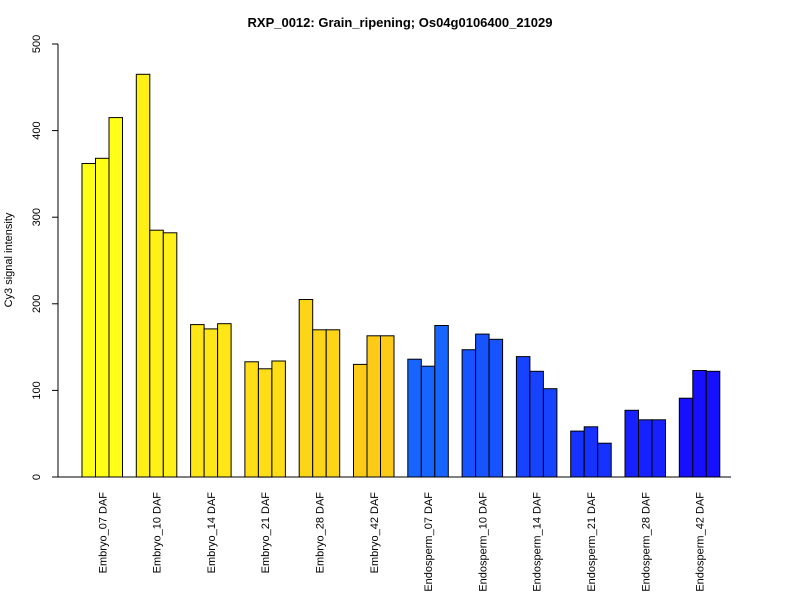  Describe the element at coordinates (320, 533) in the screenshot. I see `category-label: Embryo_28 DAF` at that location.